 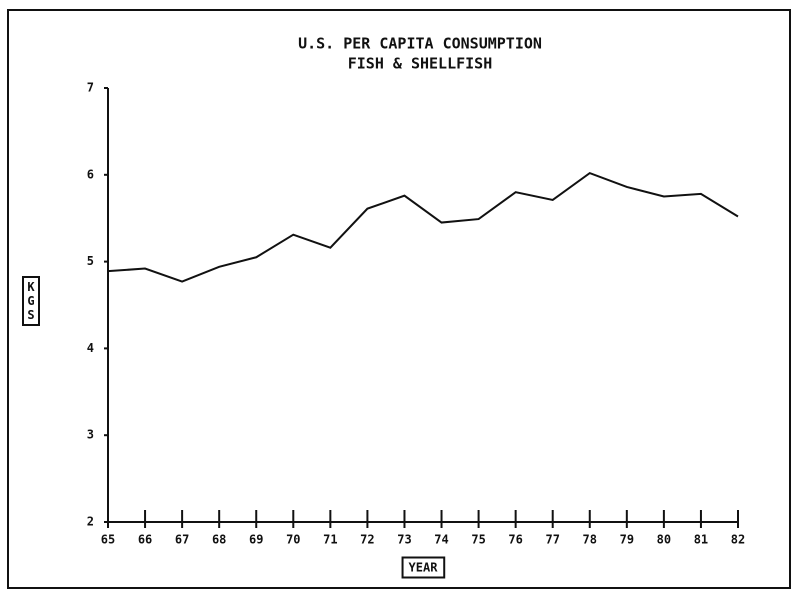 What do you see at coordinates (90, 348) in the screenshot?
I see `y-tick-label: 4` at bounding box center [90, 348].